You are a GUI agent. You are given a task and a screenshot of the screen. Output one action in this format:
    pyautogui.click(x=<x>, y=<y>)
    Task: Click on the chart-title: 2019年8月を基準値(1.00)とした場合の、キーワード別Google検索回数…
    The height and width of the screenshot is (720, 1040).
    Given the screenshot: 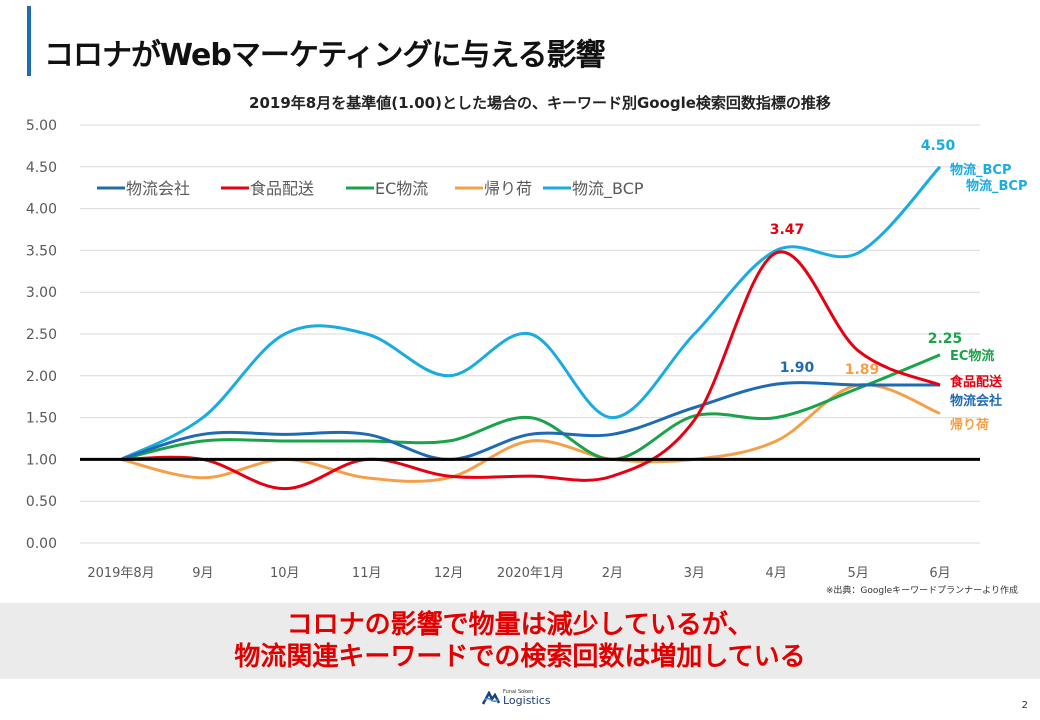 What is the action you would take?
    pyautogui.click(x=540, y=103)
    